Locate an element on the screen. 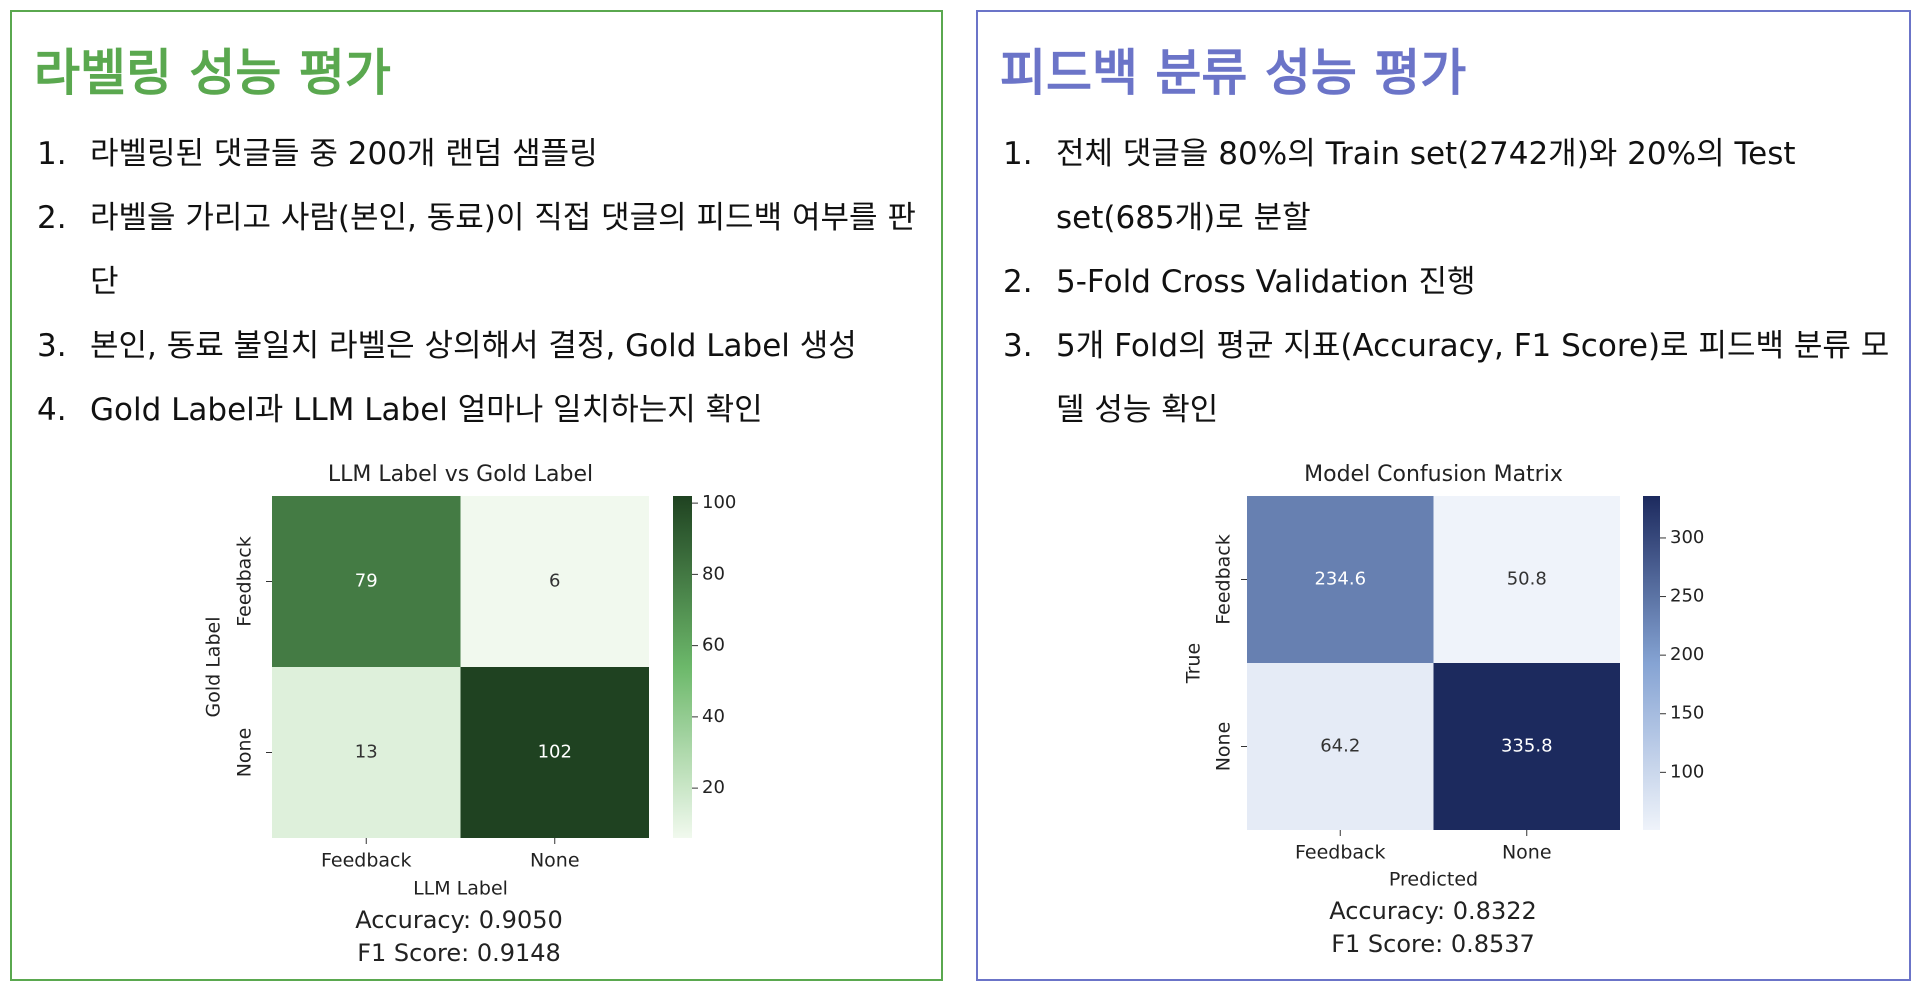 The width and height of the screenshot is (1920, 989). cell-label: 50.8 is located at coordinates (1527, 579).